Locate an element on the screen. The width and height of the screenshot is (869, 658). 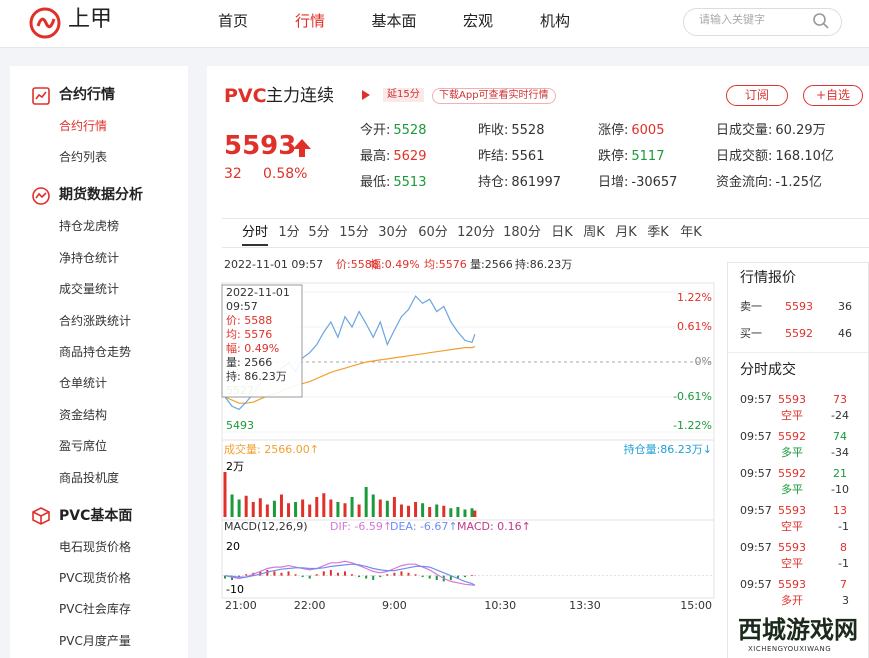
sidebar-item: 资金结构 is located at coordinates (83, 414).